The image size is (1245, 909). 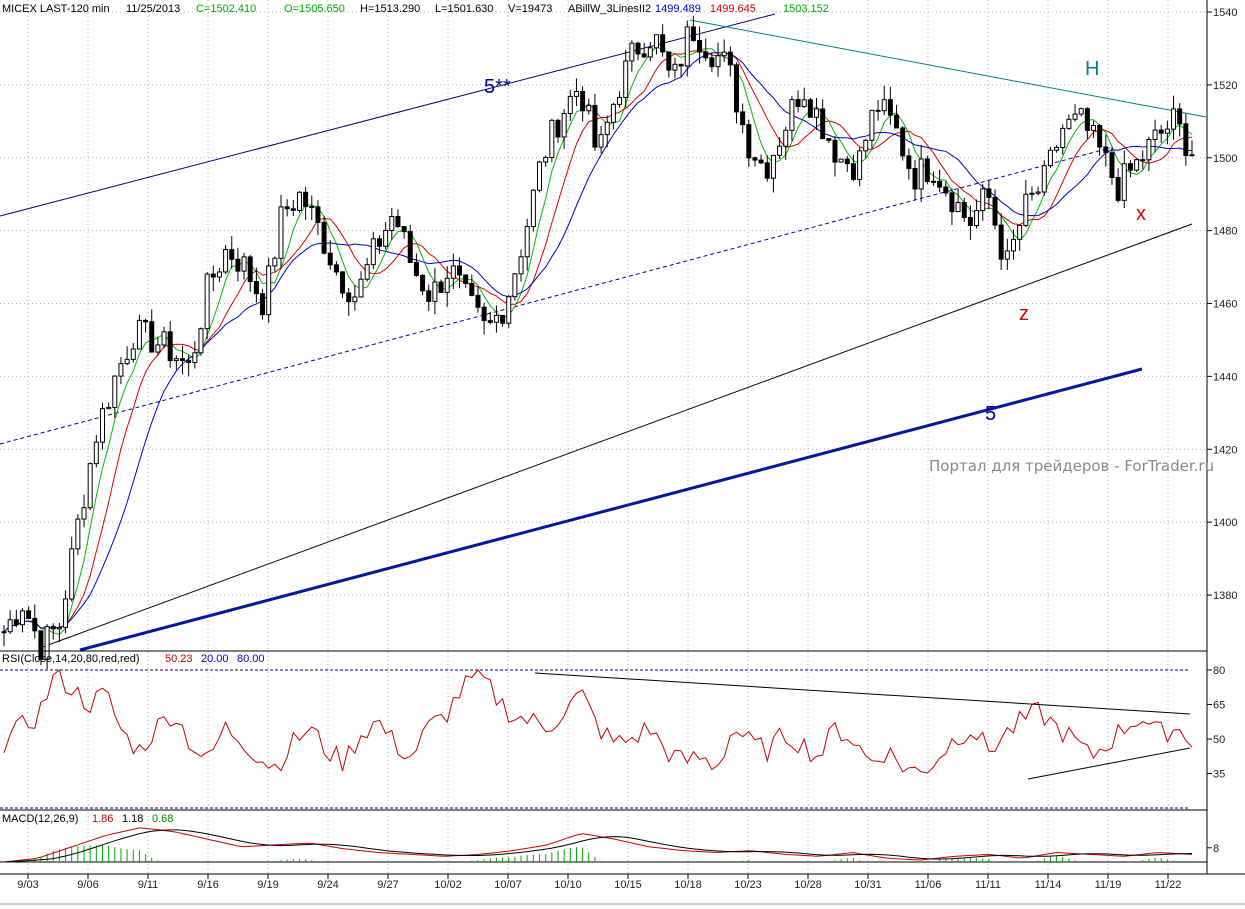 I want to click on macd-signal: 1.18, so click(x=132, y=819).